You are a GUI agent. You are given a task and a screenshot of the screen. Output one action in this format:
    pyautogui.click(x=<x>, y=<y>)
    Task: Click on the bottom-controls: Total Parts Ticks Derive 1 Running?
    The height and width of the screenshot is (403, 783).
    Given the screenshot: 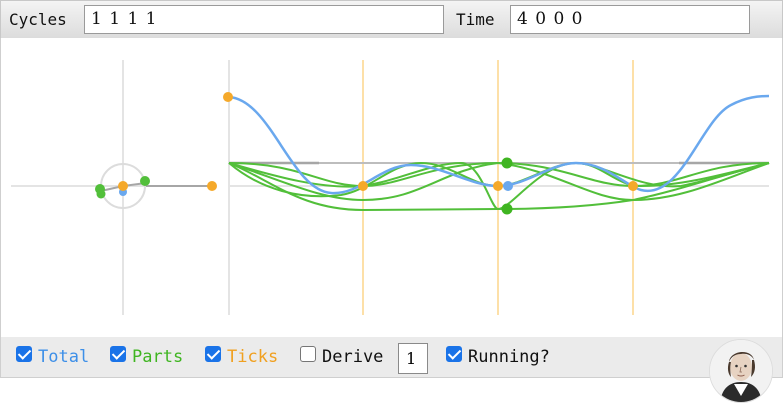 What is the action you would take?
    pyautogui.click(x=391, y=357)
    